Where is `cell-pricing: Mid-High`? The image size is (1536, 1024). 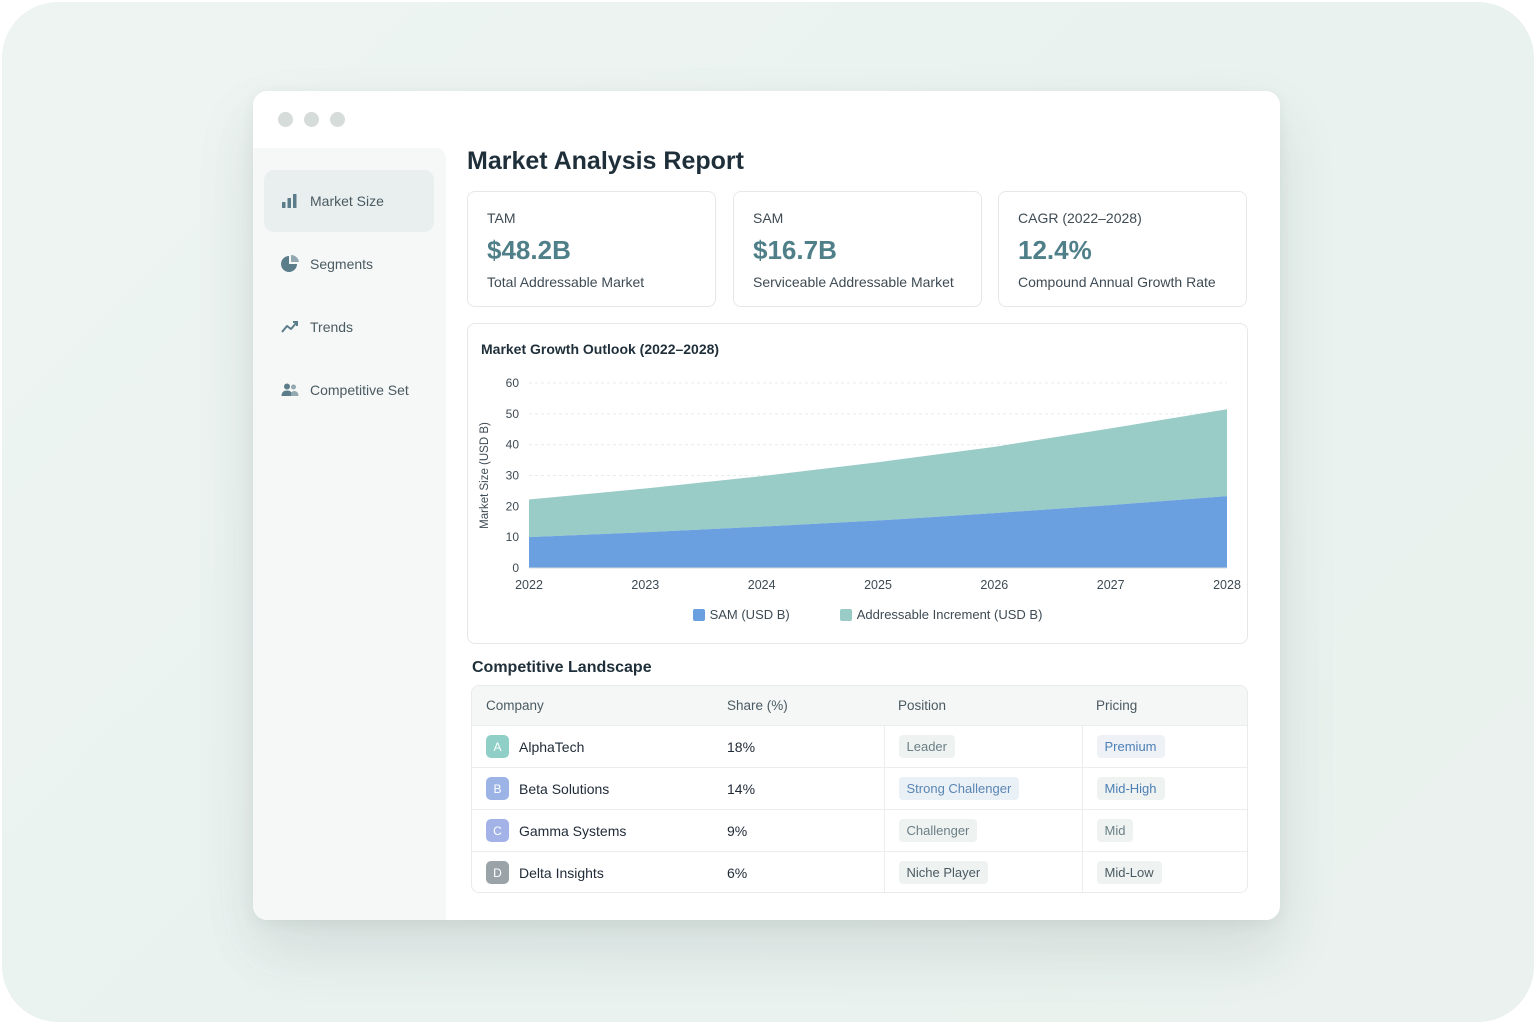
cell-pricing: Mid-High is located at coordinates (1164, 788).